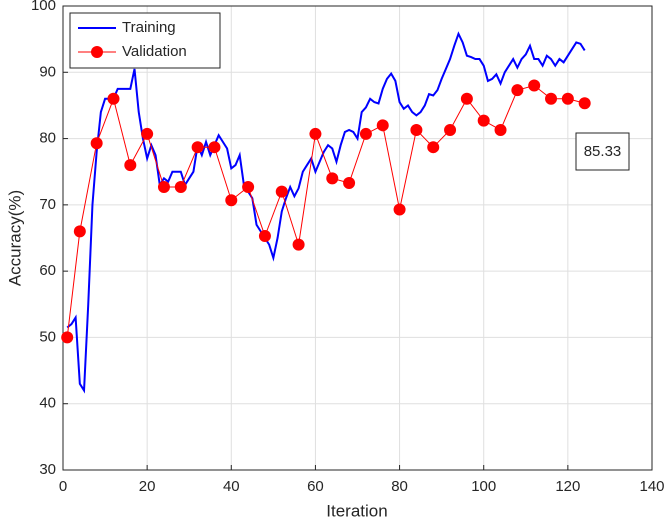  I want to click on x-tick-label: 0, so click(63, 486).